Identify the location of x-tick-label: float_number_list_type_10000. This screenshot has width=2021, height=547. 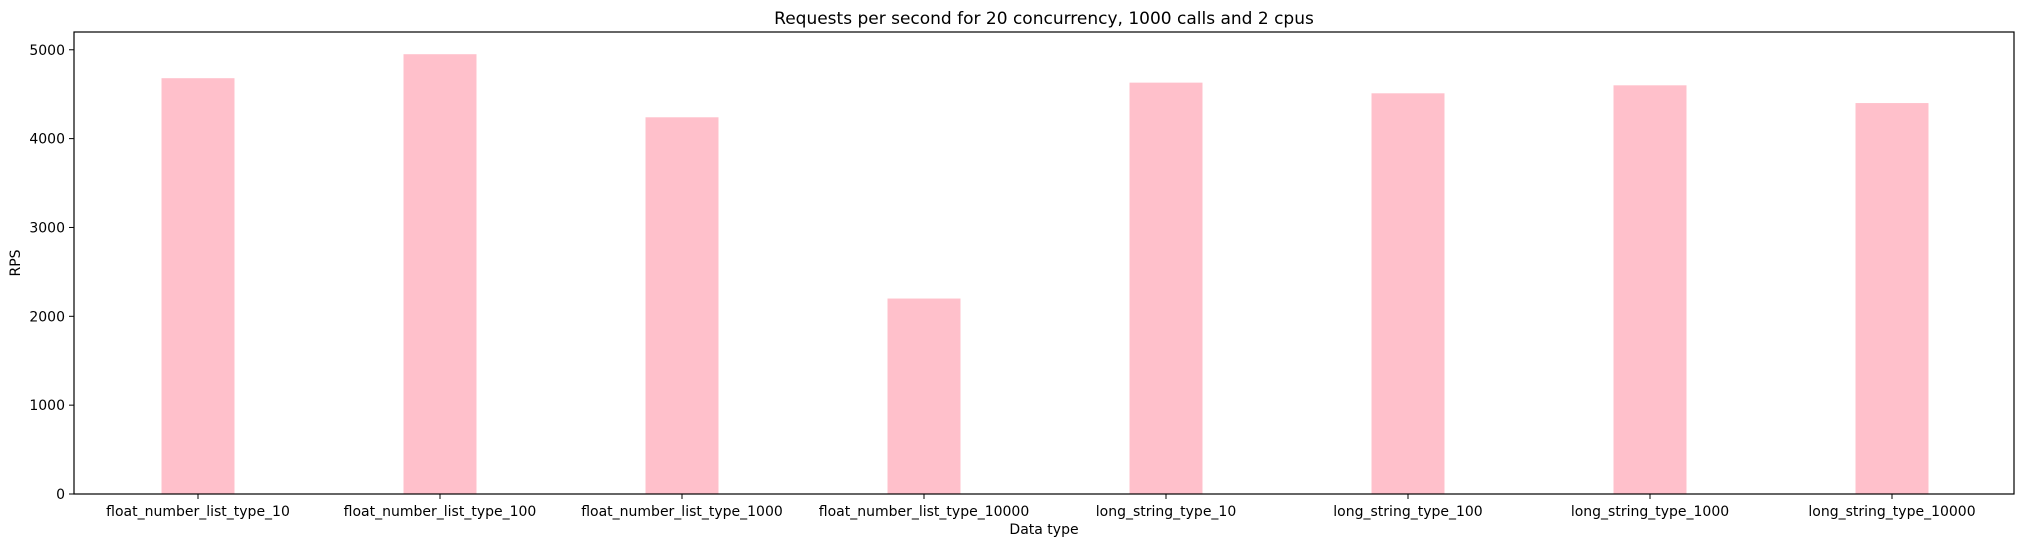
(924, 512).